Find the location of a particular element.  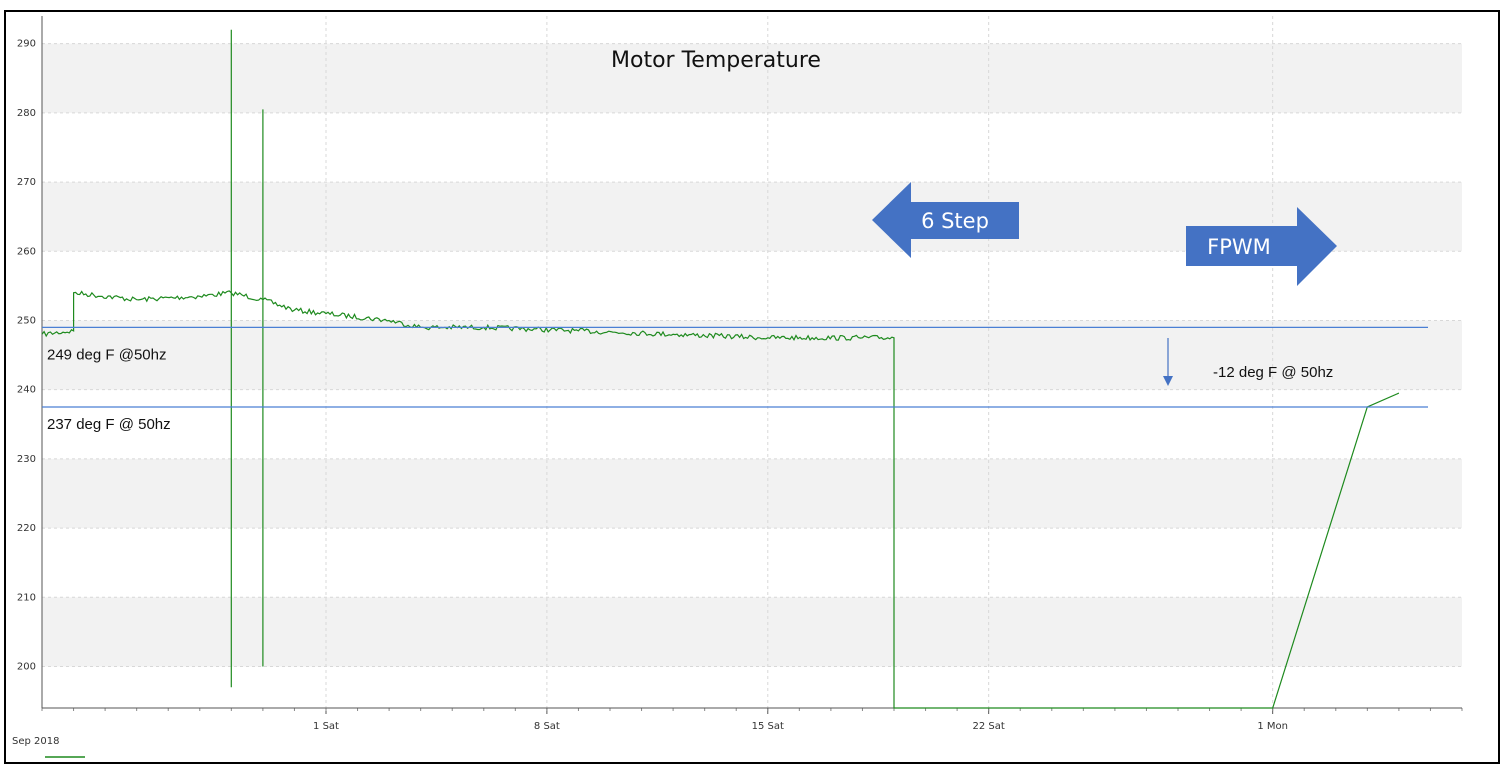

y-tick-250: 250 is located at coordinates (26, 320).